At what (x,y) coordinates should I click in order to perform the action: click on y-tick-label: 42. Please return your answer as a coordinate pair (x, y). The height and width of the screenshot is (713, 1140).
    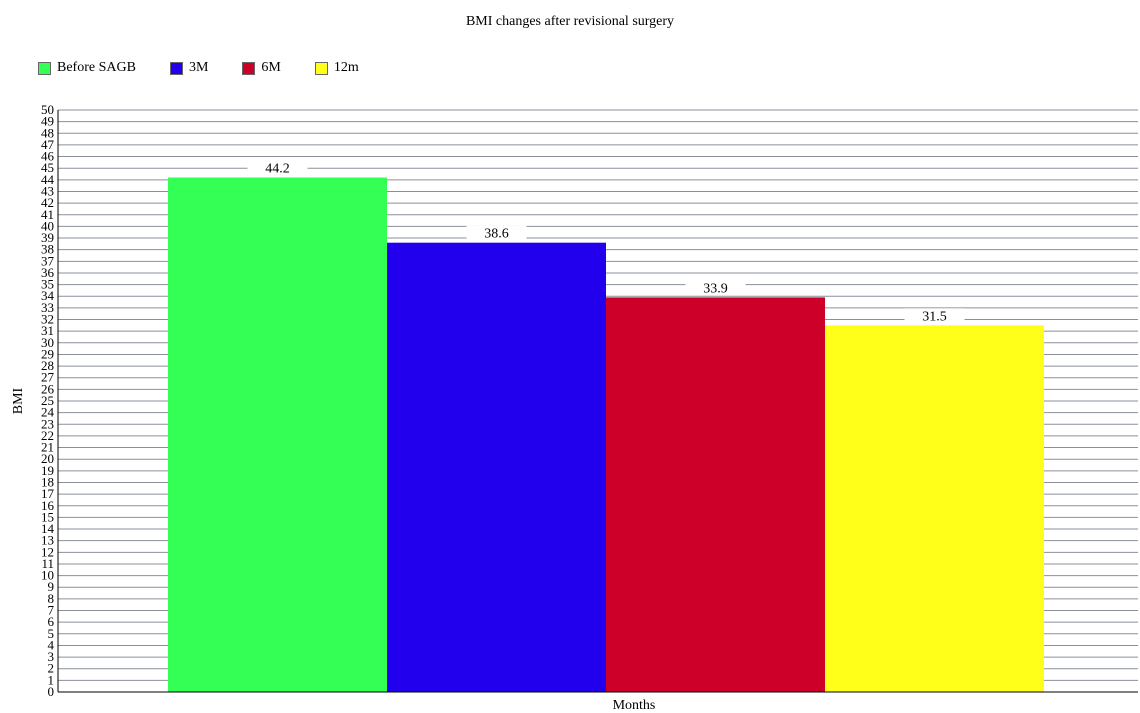
    Looking at the image, I should click on (47, 202).